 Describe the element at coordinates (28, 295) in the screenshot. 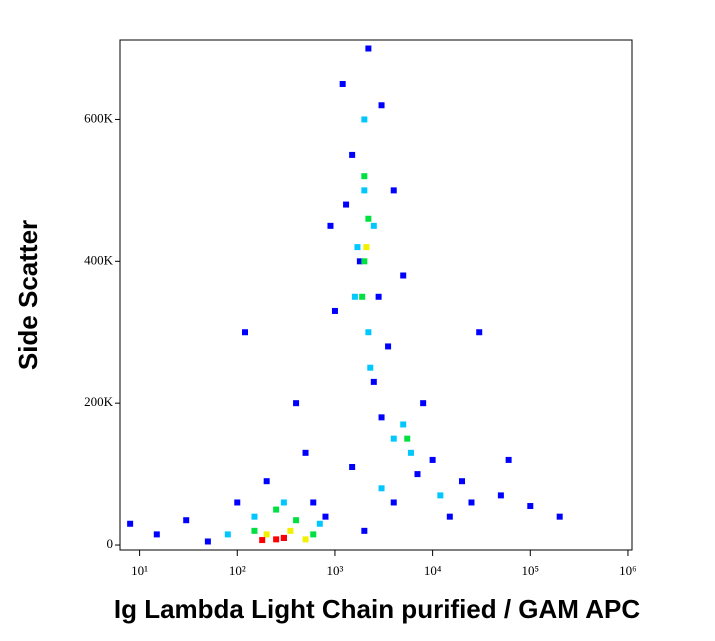

I see `y-axis-title: Side Scatter` at that location.